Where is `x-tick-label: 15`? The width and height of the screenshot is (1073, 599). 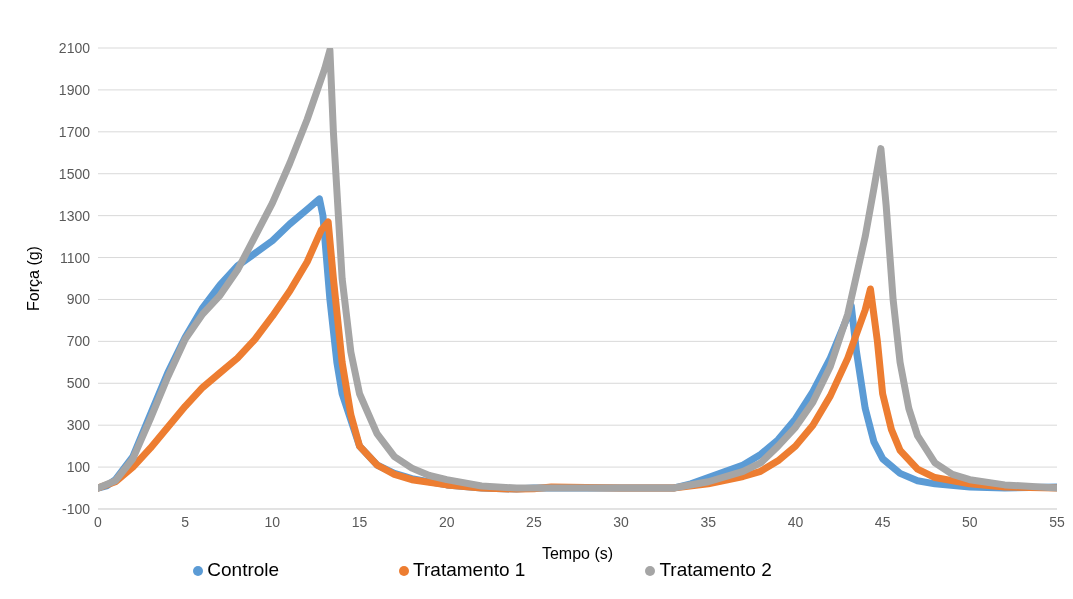
x-tick-label: 15 is located at coordinates (359, 521).